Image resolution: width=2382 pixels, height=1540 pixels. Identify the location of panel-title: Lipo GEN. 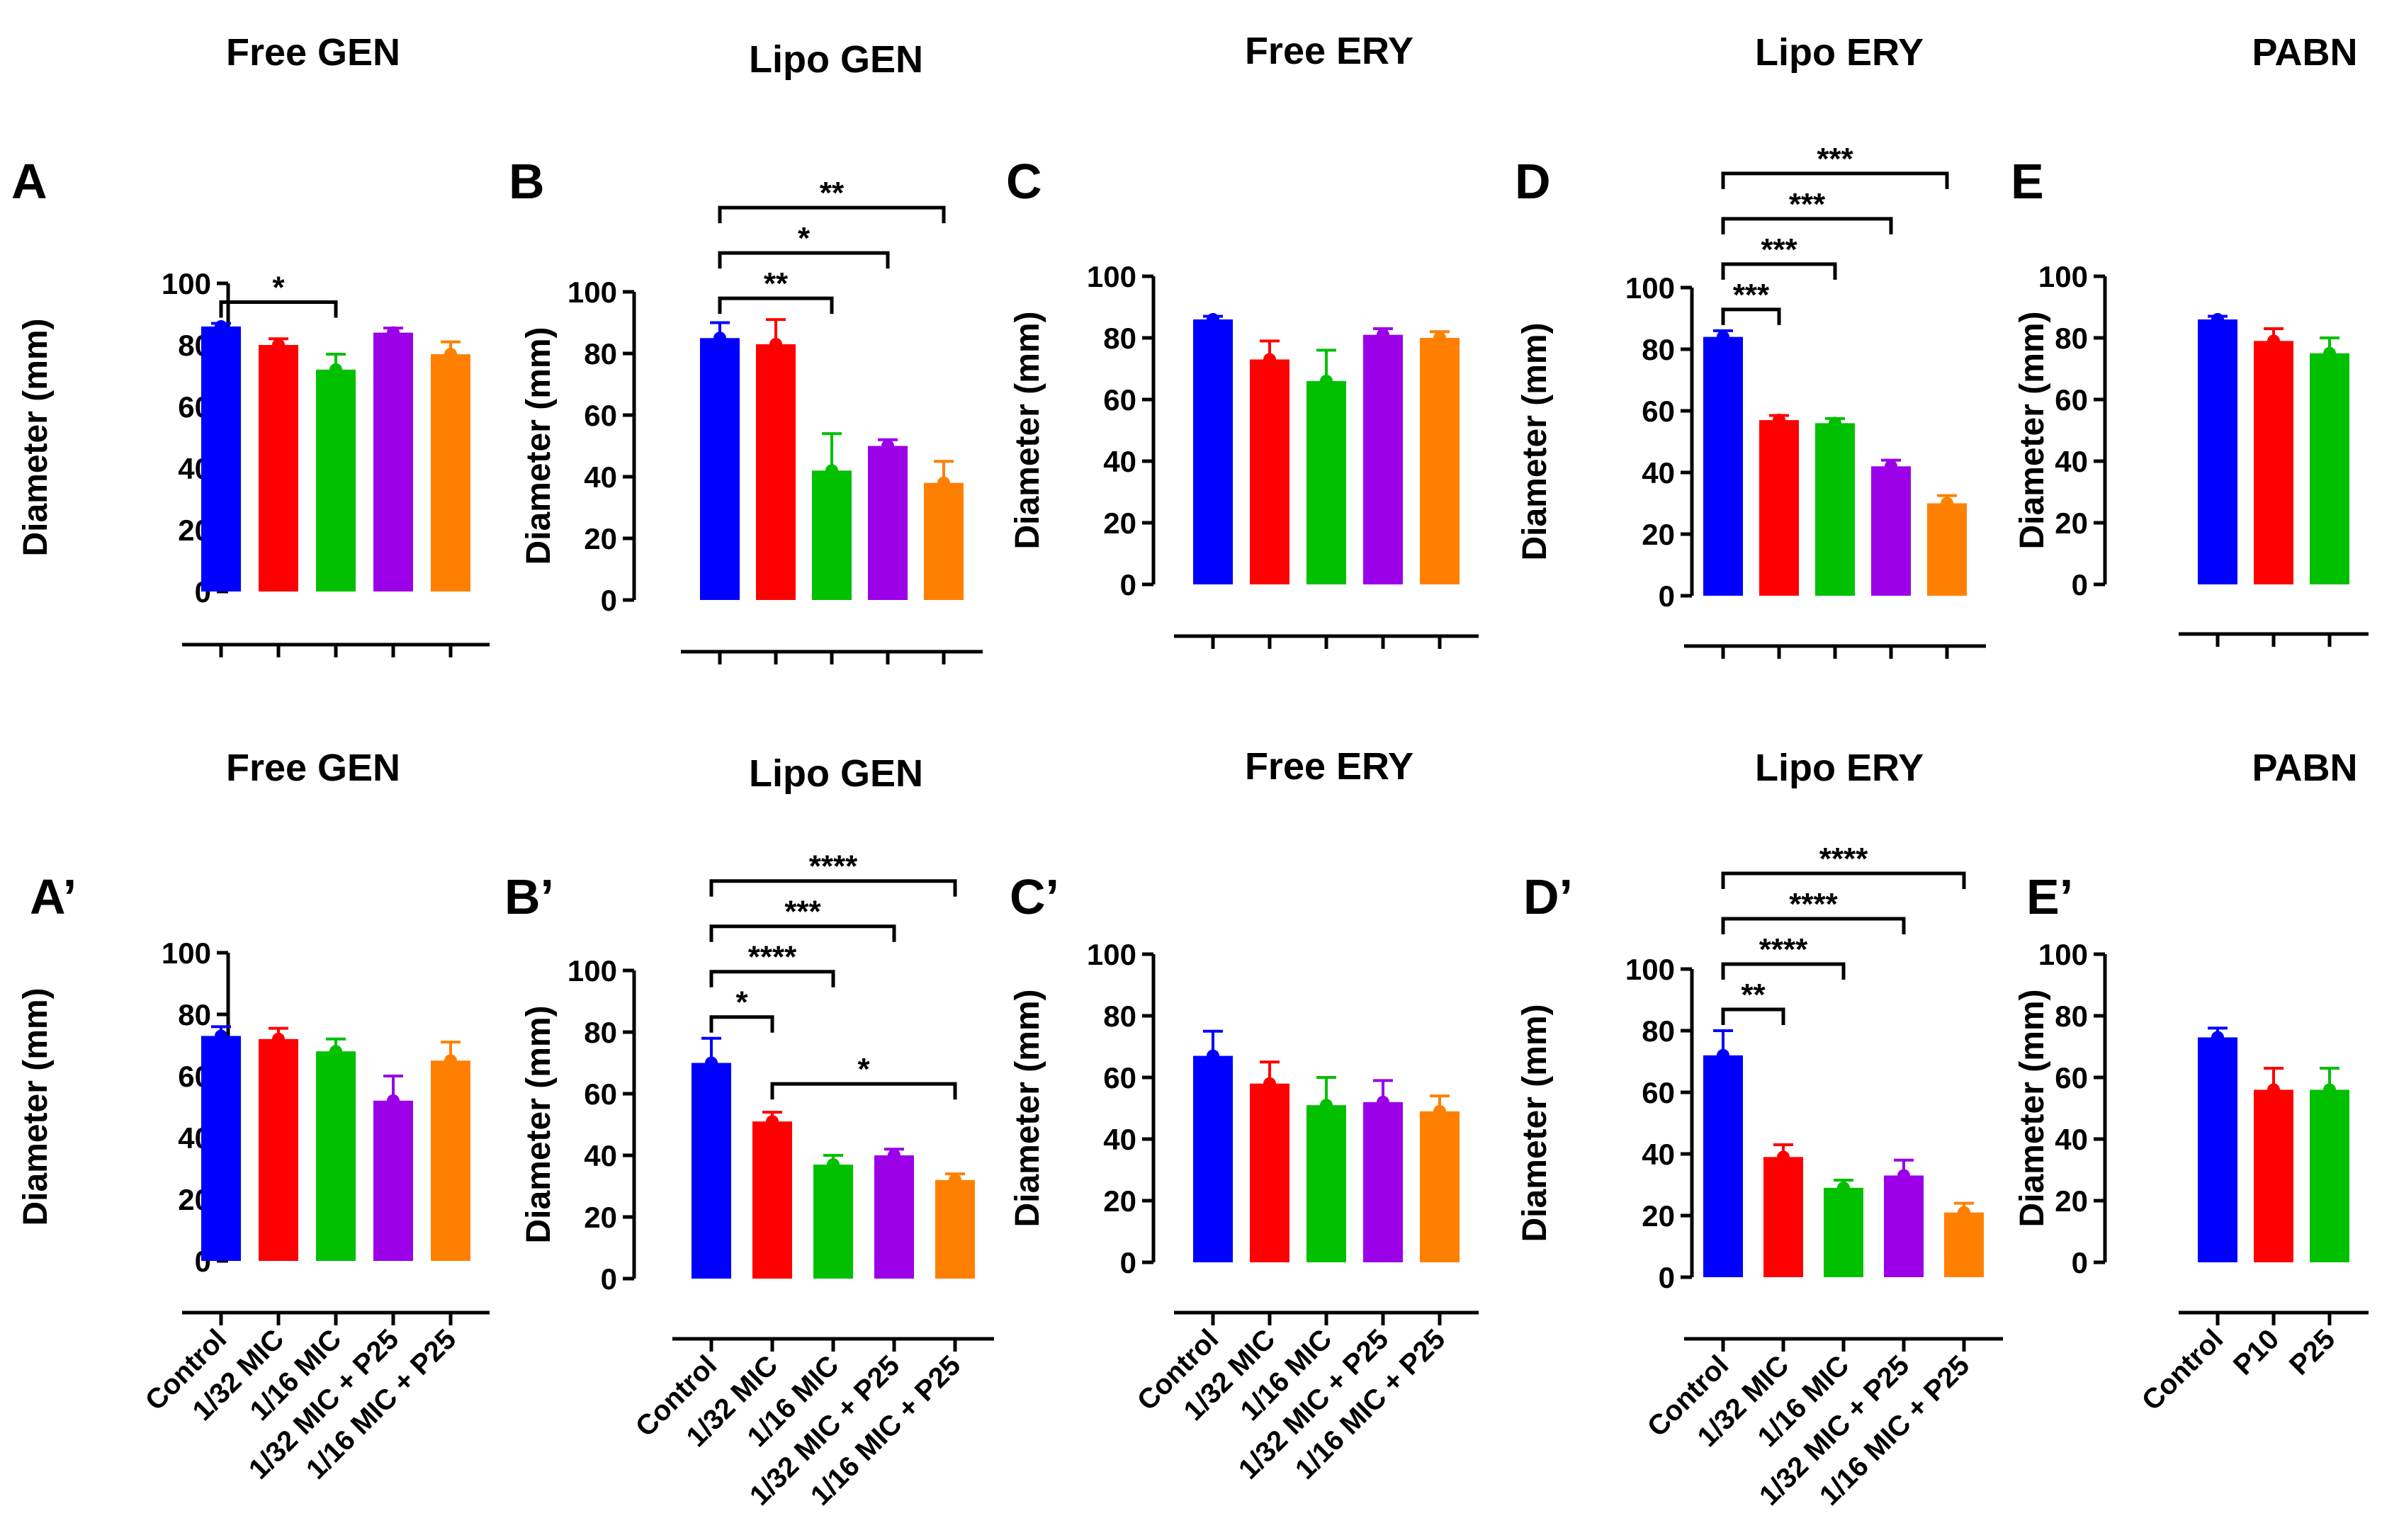
(836, 59).